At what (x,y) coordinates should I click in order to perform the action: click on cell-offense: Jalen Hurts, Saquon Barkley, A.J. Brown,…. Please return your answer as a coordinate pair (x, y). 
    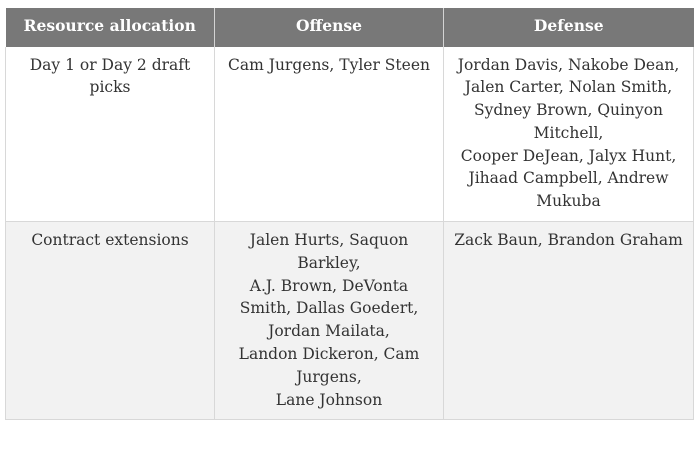
    Looking at the image, I should click on (329, 321).